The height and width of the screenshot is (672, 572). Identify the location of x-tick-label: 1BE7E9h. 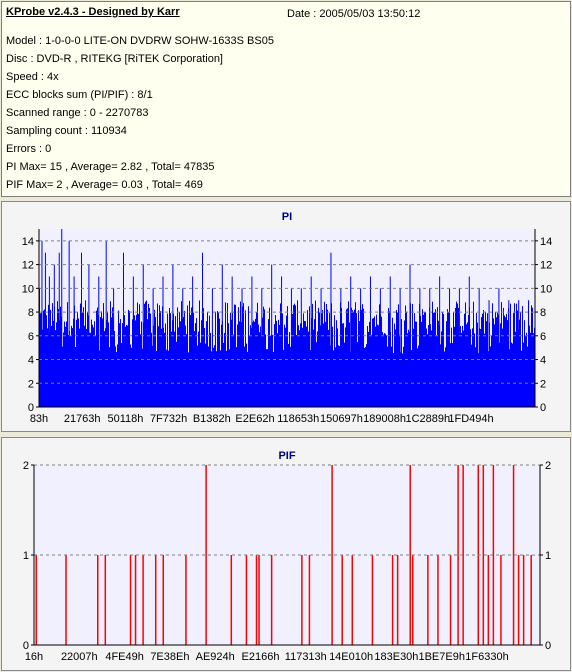
(441, 657).